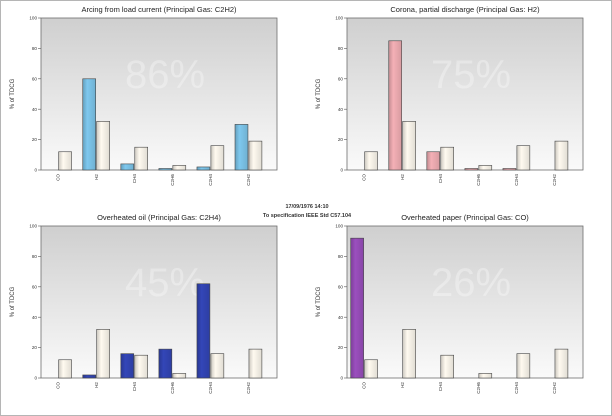 The height and width of the screenshot is (416, 612). Describe the element at coordinates (159, 217) in the screenshot. I see `chart-title: Overheated oil (Principal Gas: C2H4)` at that location.